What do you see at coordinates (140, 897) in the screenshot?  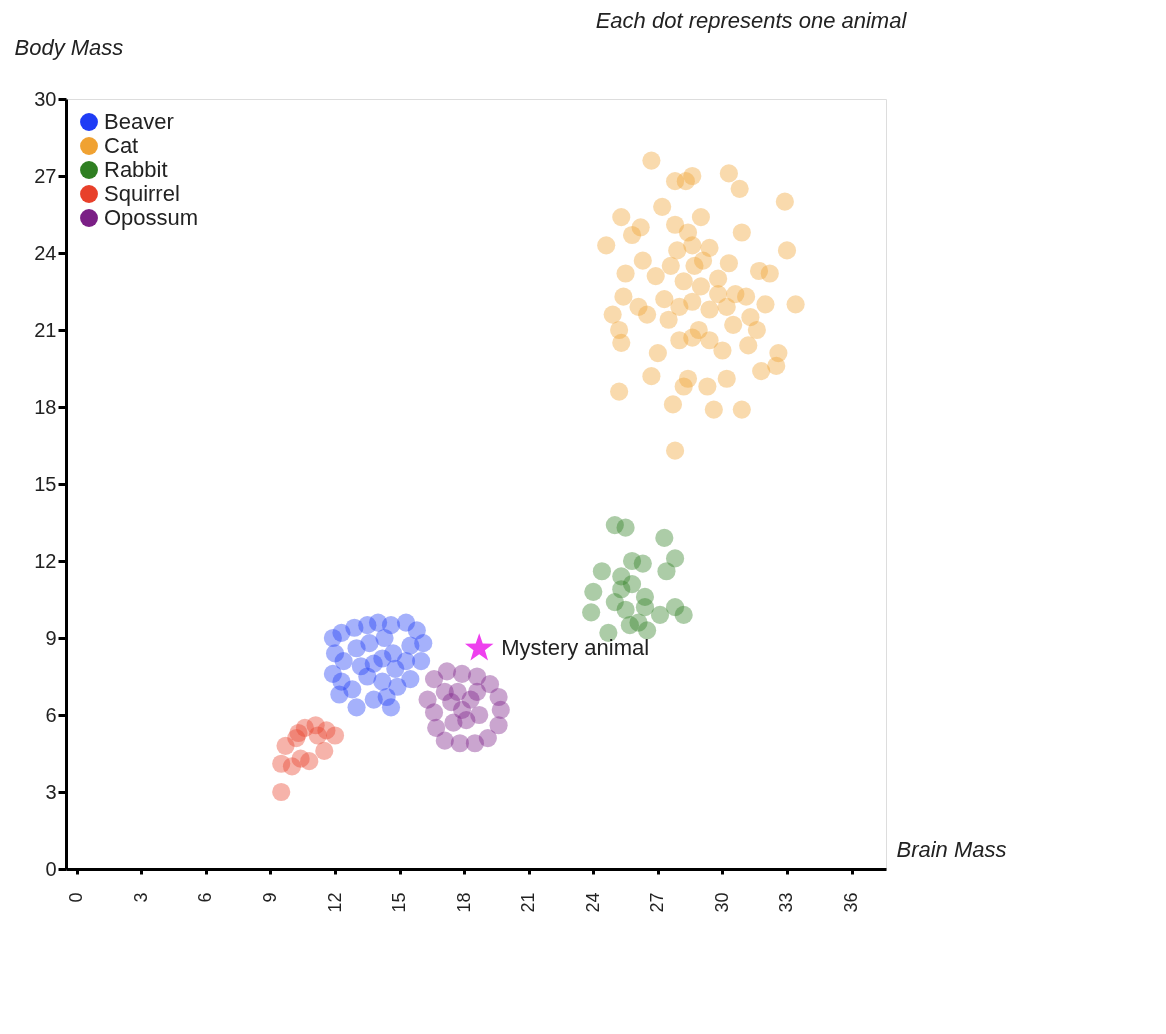 I see `x-tick-label: 3` at bounding box center [140, 897].